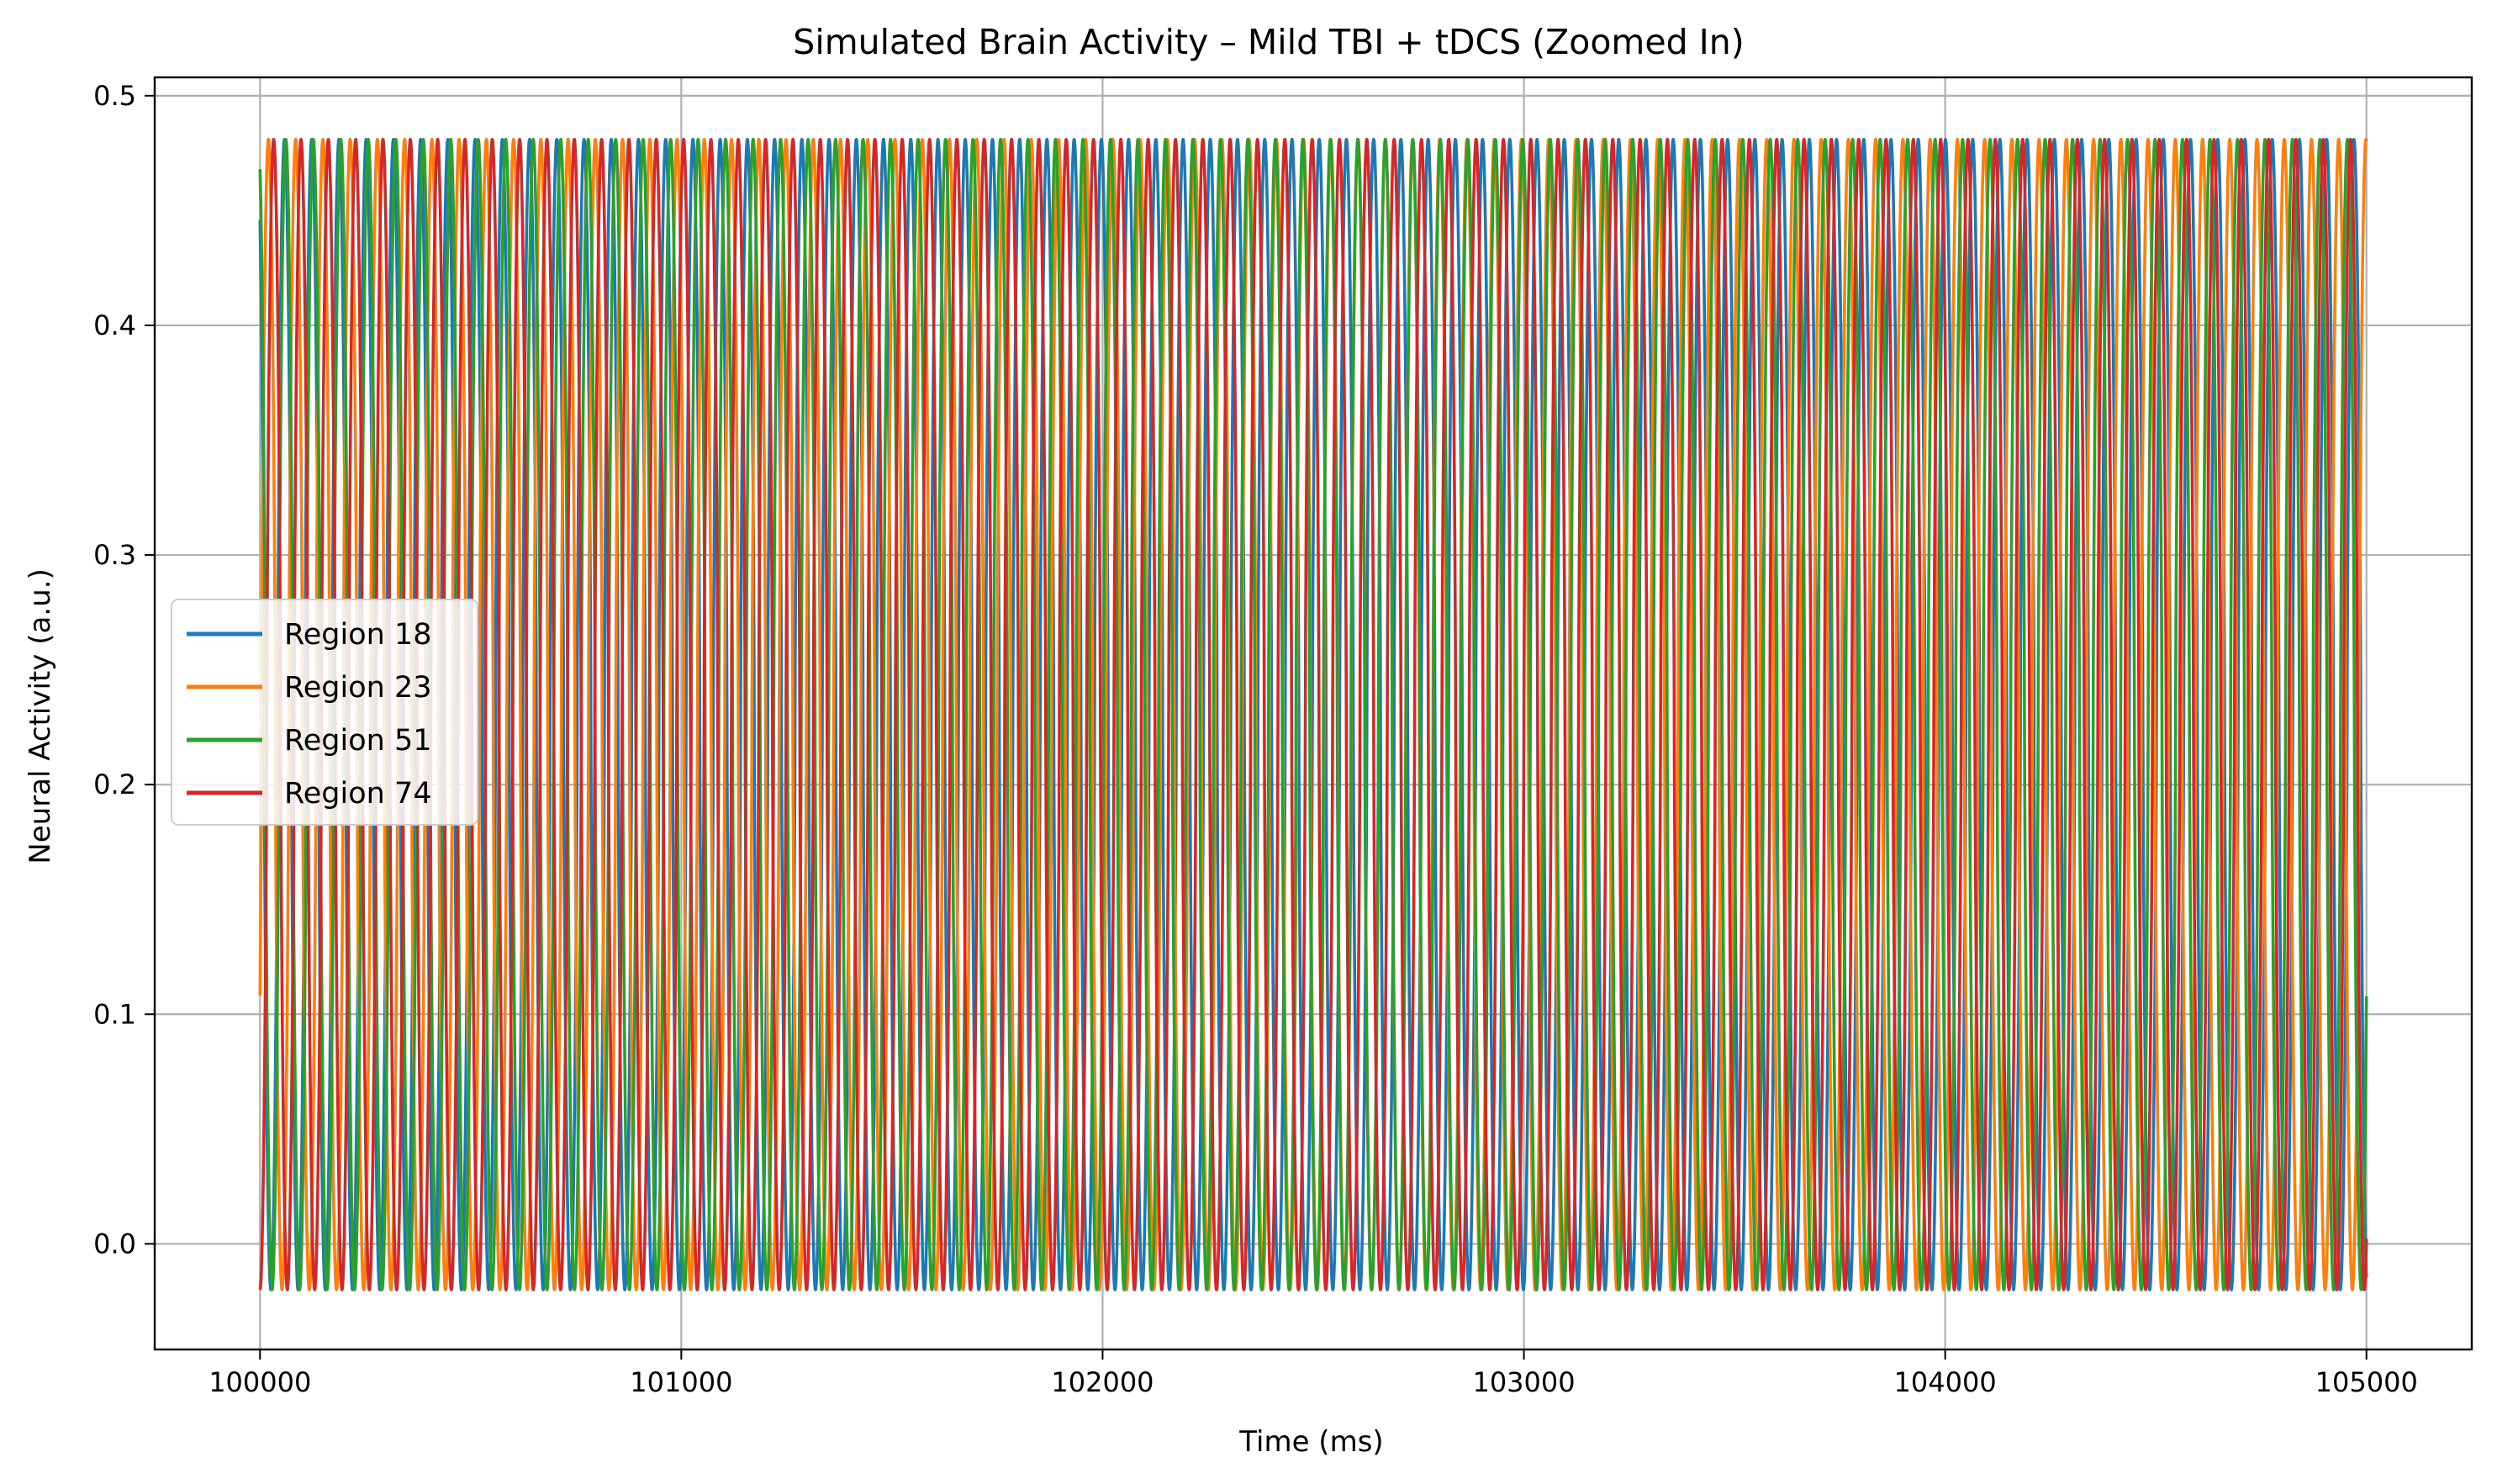 The height and width of the screenshot is (1484, 2497). What do you see at coordinates (2366, 1382) in the screenshot?
I see `x-tick-label: 105000` at bounding box center [2366, 1382].